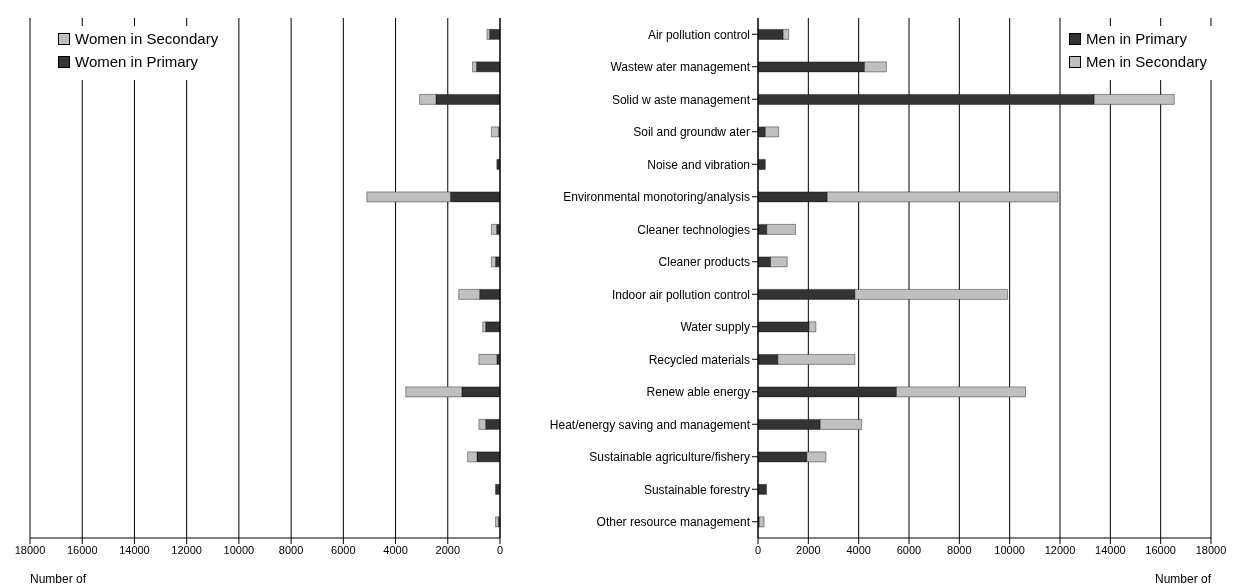 The height and width of the screenshot is (585, 1247). Describe the element at coordinates (699, 359) in the screenshot. I see `y-tick-label: Recycled materials` at that location.